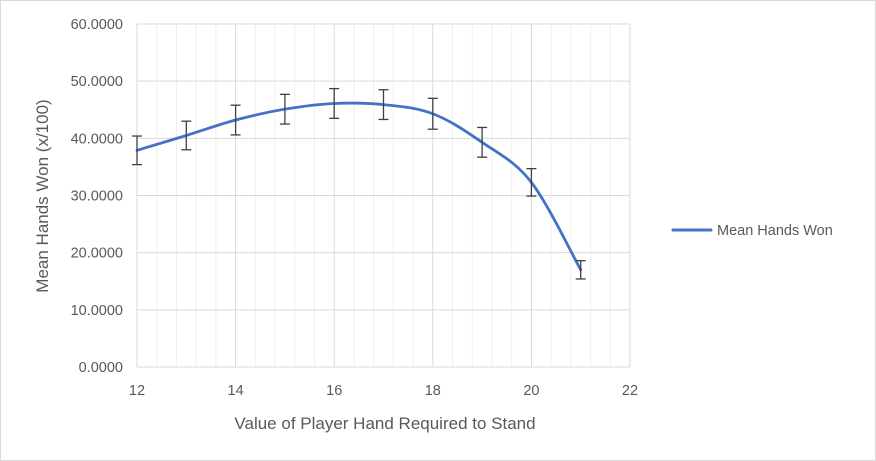 This screenshot has width=876, height=461. I want to click on x-tick-label: 20, so click(531, 391).